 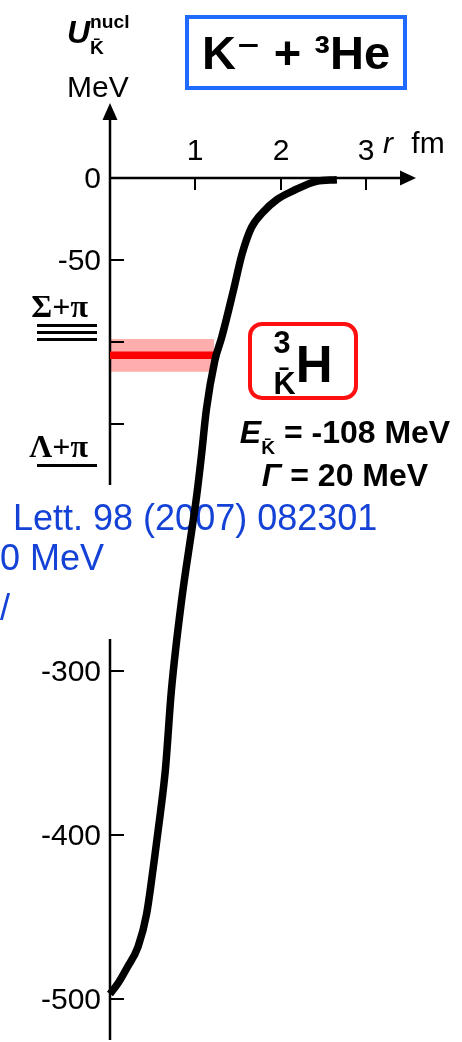 I want to click on annotation: Γ = 20 MeV, so click(x=345, y=475).